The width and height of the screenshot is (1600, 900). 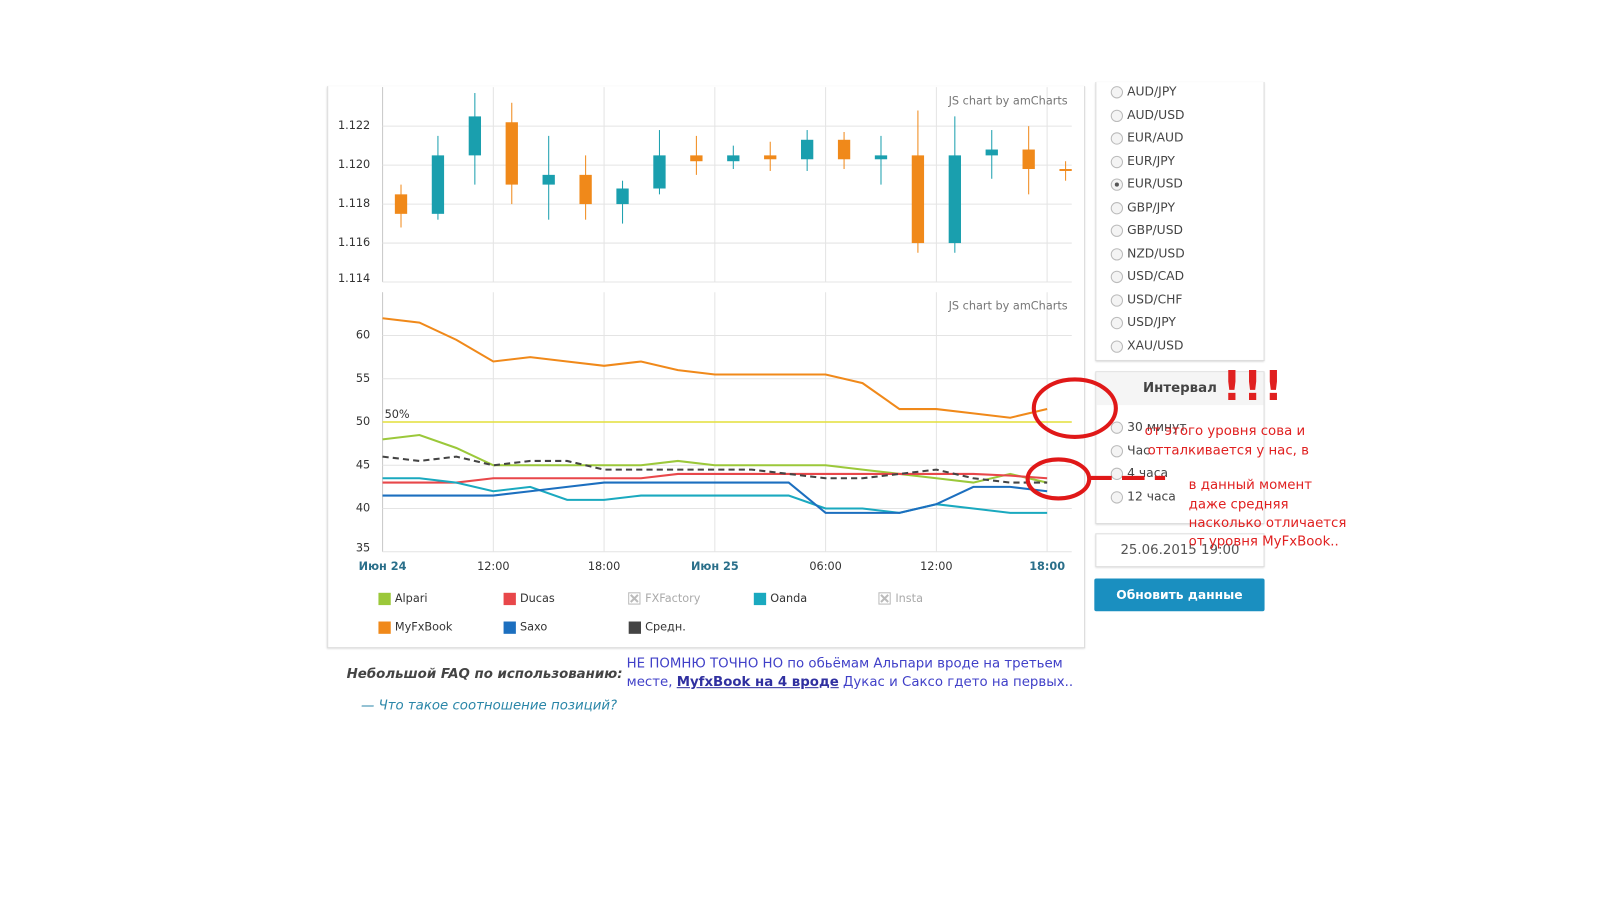 What do you see at coordinates (533, 627) in the screenshot?
I see `legend-label: Saxo` at bounding box center [533, 627].